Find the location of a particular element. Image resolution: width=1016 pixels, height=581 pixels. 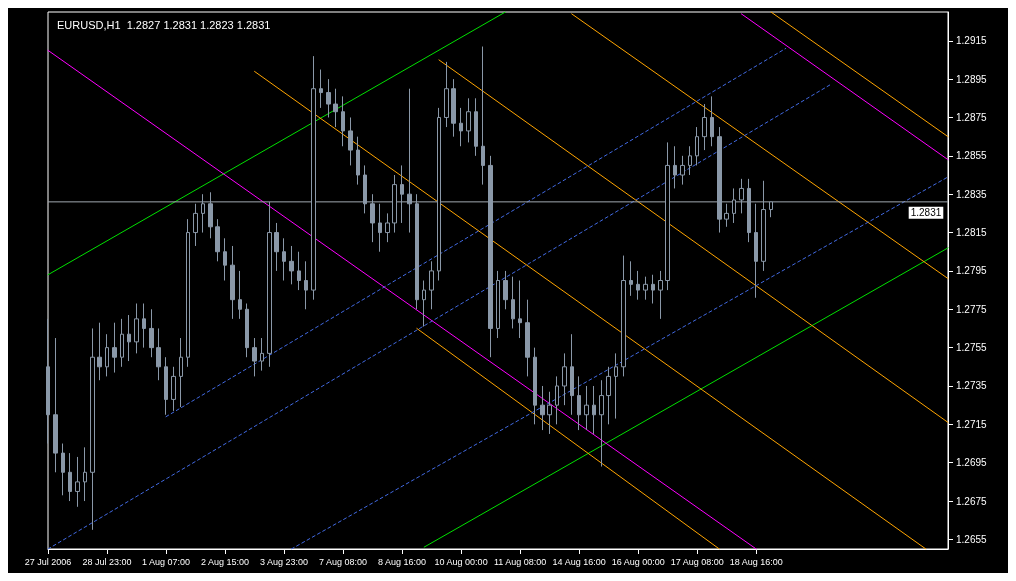

y-tick-label: 1.2815 is located at coordinates (972, 233).